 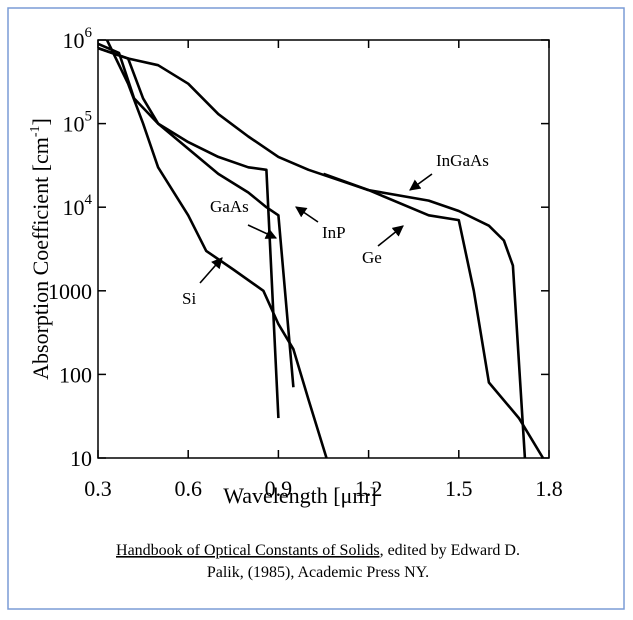 What do you see at coordinates (300, 495) in the screenshot?
I see `x-axis-label: Wavelength [μm]` at bounding box center [300, 495].